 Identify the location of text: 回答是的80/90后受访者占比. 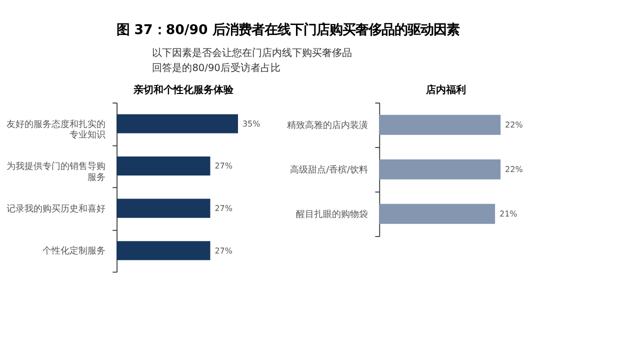
(216, 68).